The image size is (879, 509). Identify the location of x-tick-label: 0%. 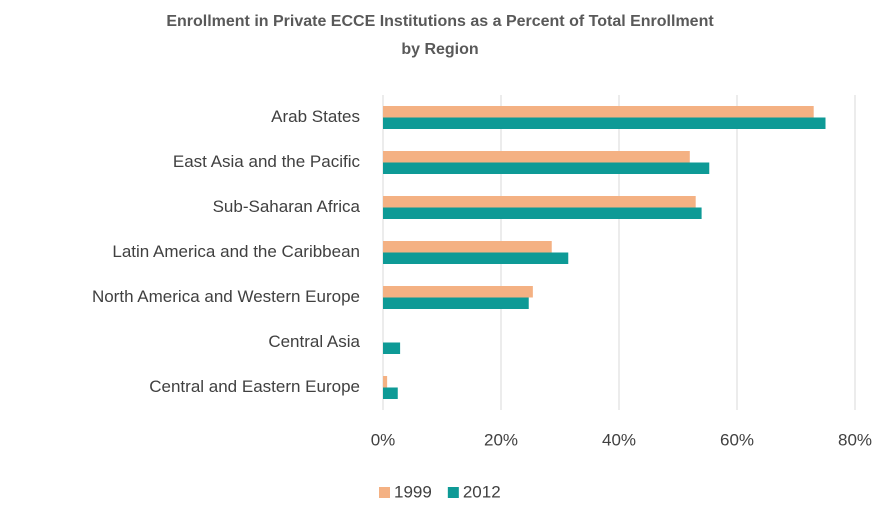
(383, 439).